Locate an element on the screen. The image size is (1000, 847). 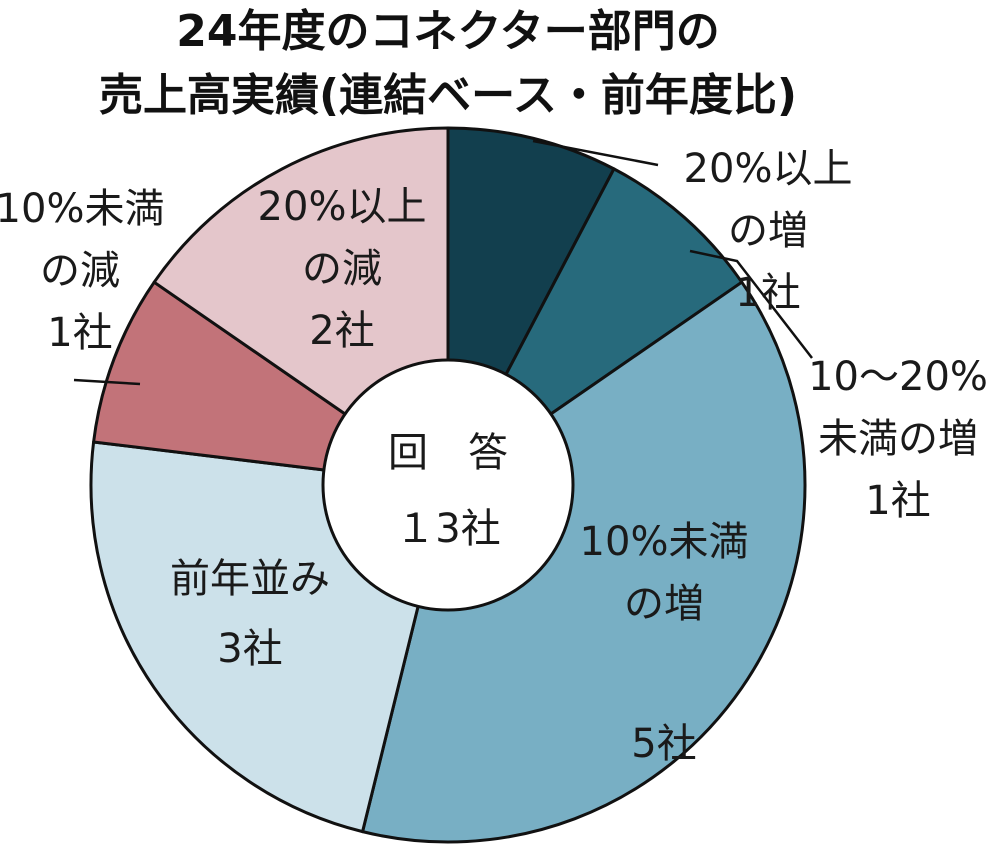
slice-count-3: 3社 is located at coordinates (249, 649).